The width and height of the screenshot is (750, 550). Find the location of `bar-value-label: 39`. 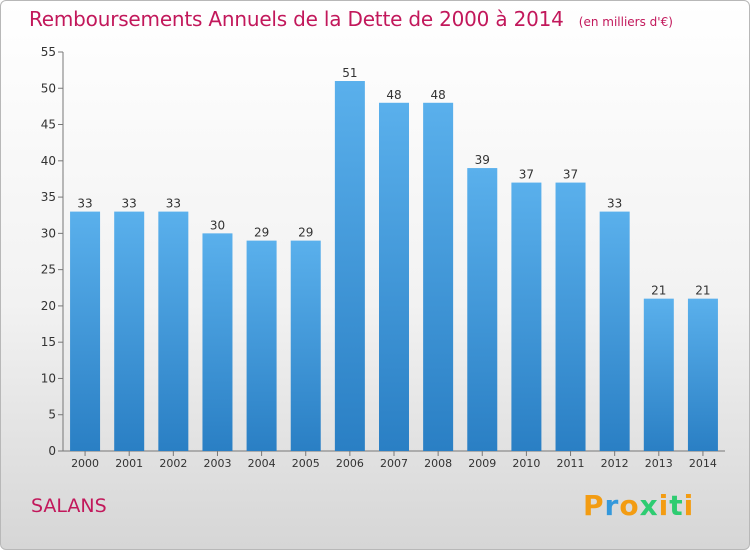

bar-value-label: 39 is located at coordinates (482, 160).